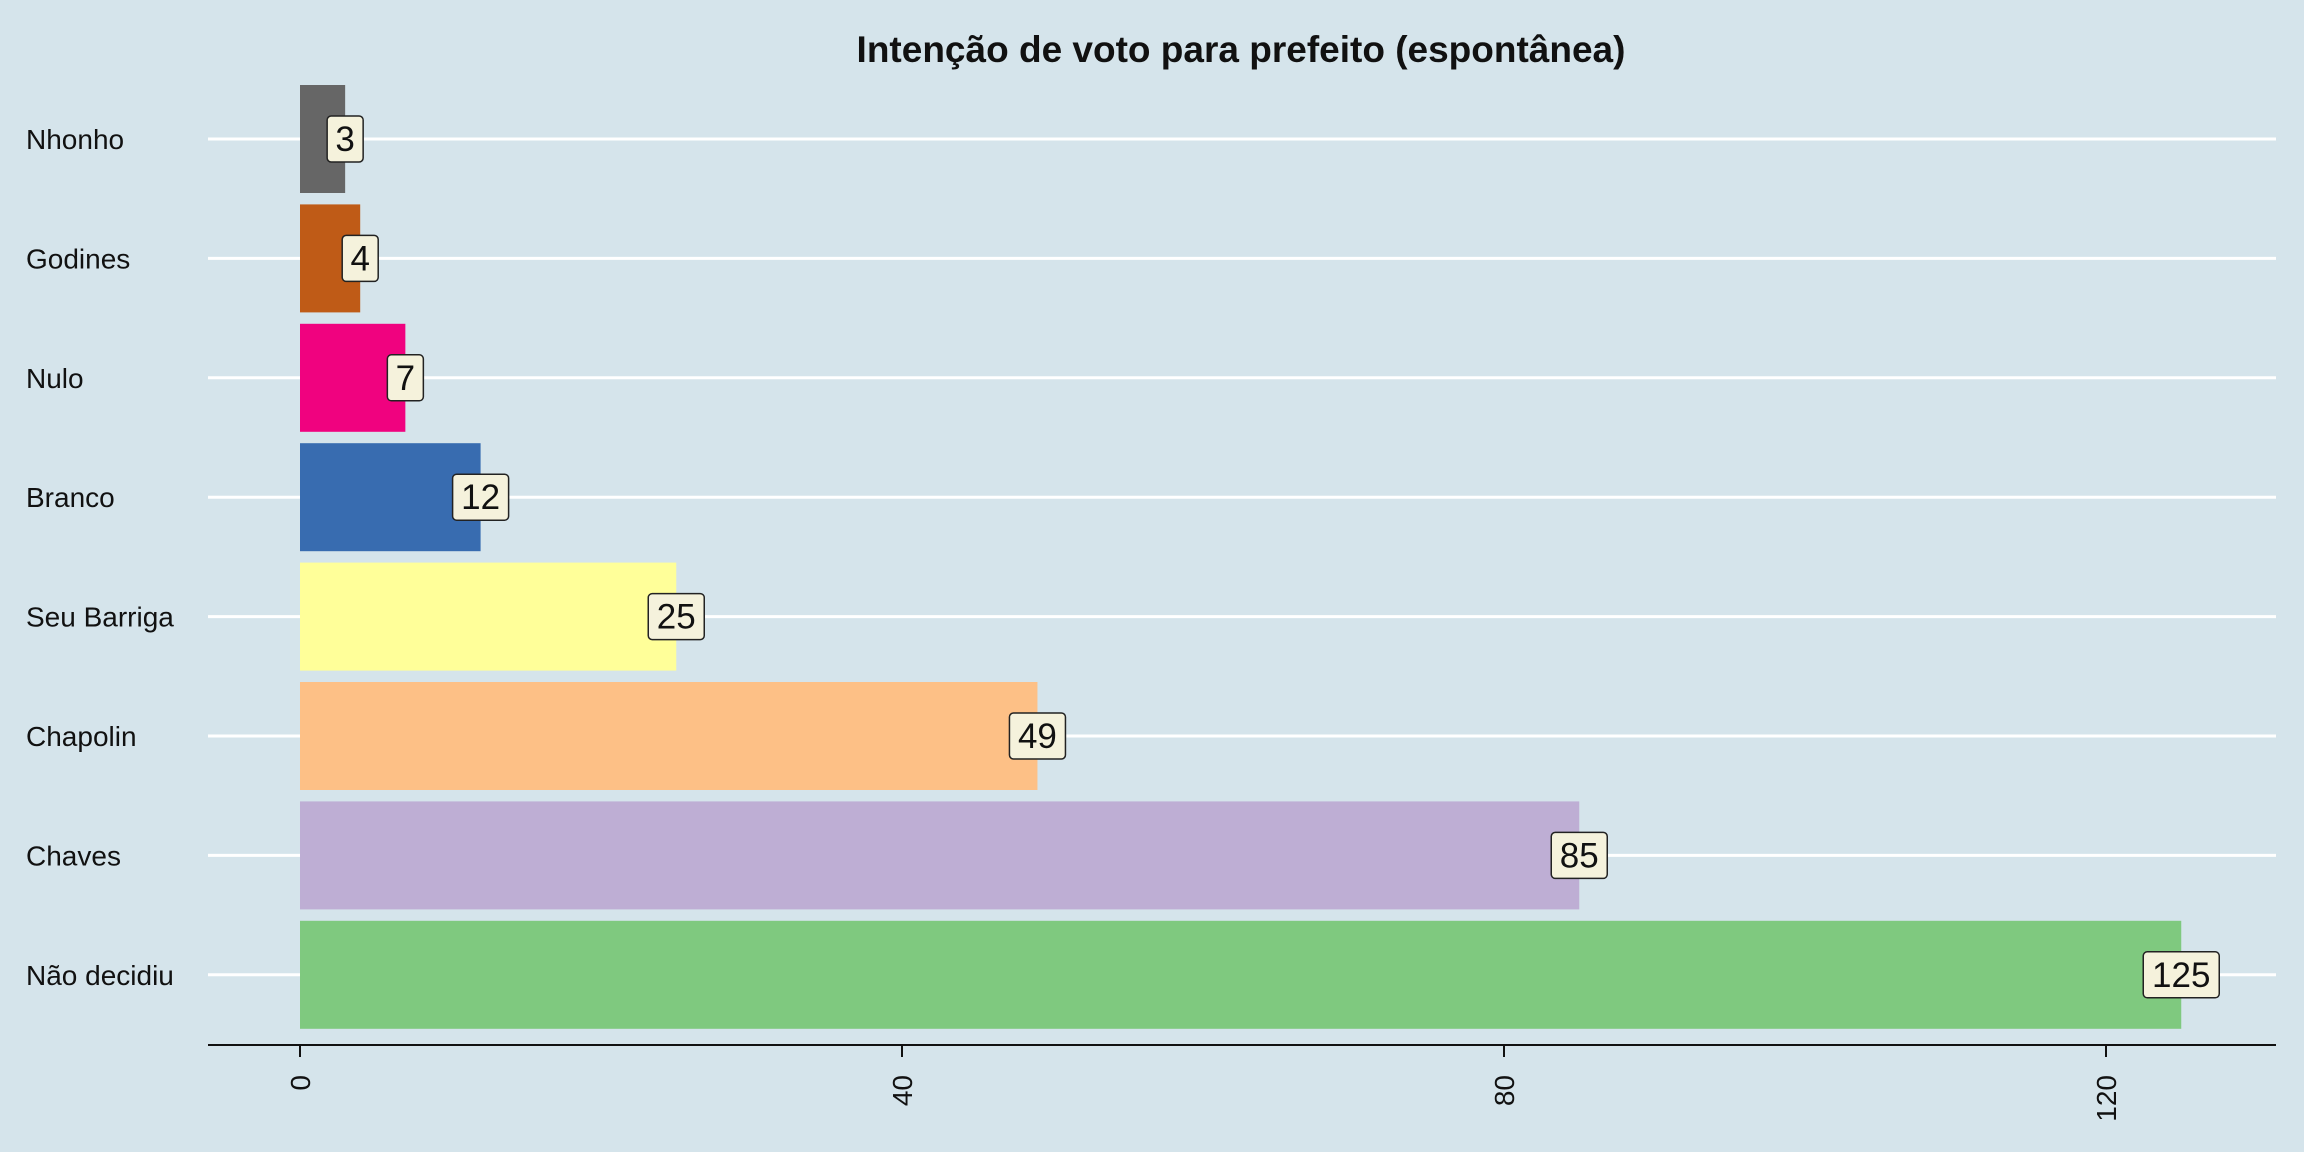 The width and height of the screenshot is (2304, 1152). Describe the element at coordinates (81, 736) in the screenshot. I see `category-label: Chapolin` at that location.